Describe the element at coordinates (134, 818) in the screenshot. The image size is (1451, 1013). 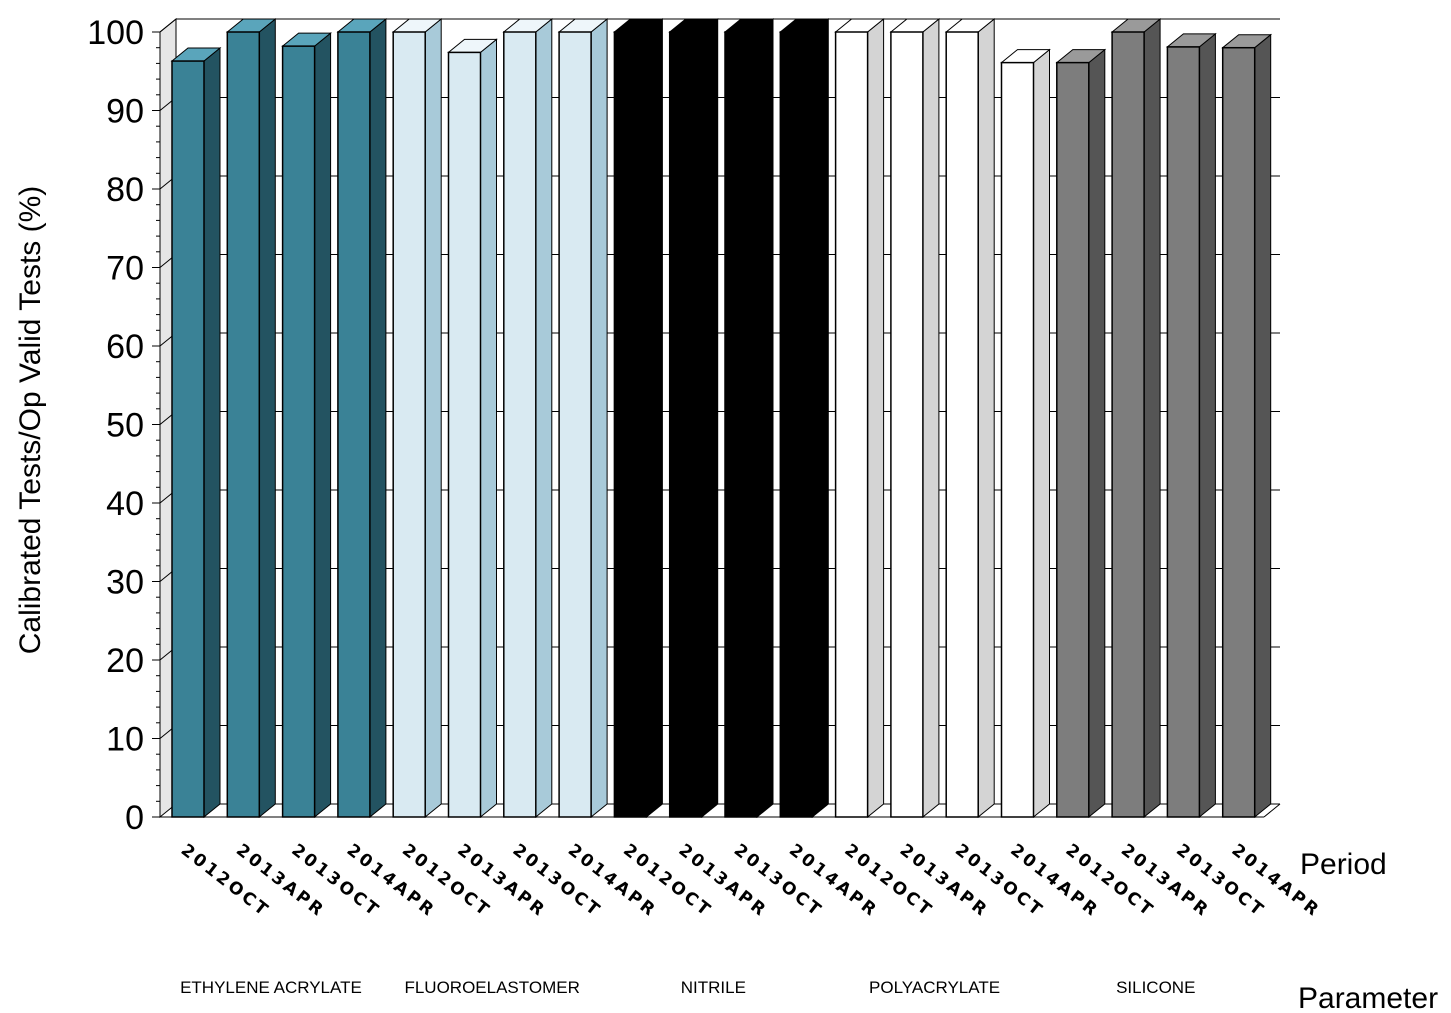
I see `y-tick-label: 0` at that location.